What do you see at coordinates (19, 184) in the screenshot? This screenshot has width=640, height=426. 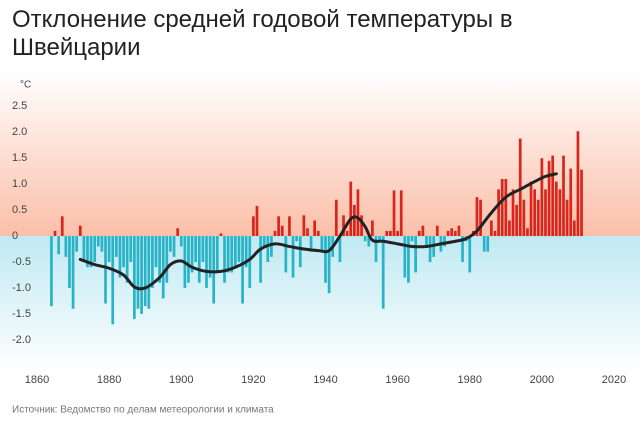 I see `y-tick-label: 1.0` at bounding box center [19, 184].